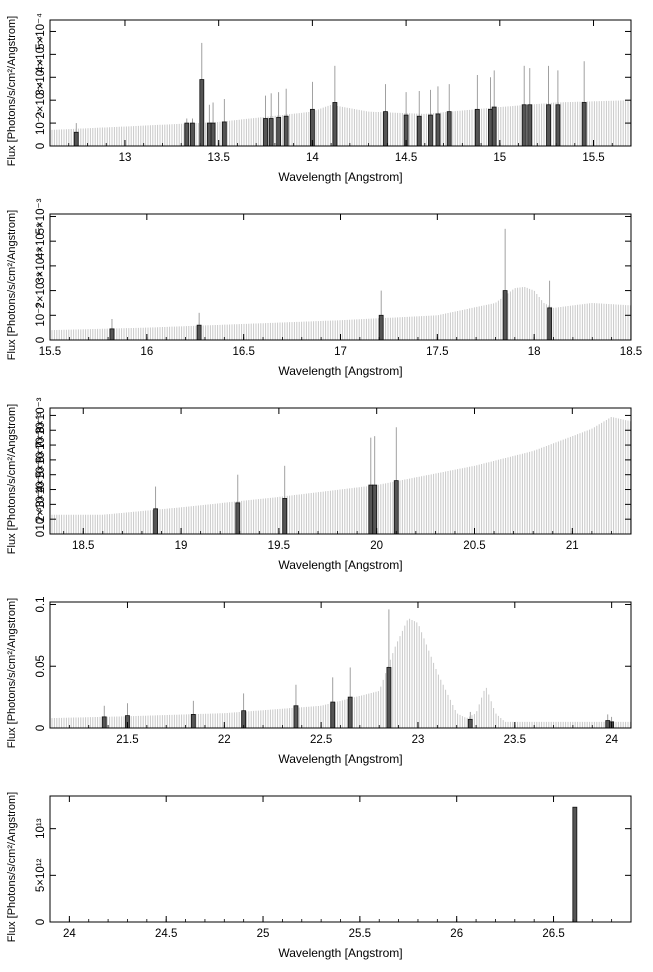 The width and height of the screenshot is (653, 972). I want to click on x-tick-label: 15, so click(499, 158).